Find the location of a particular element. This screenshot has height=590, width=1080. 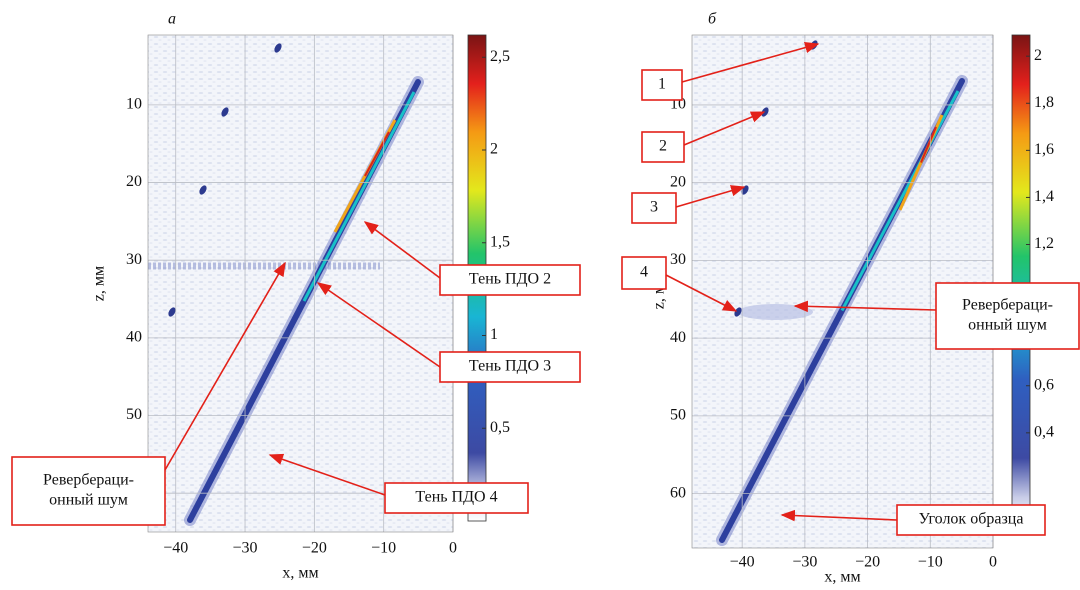

y-tick-label: 10 is located at coordinates (134, 104).